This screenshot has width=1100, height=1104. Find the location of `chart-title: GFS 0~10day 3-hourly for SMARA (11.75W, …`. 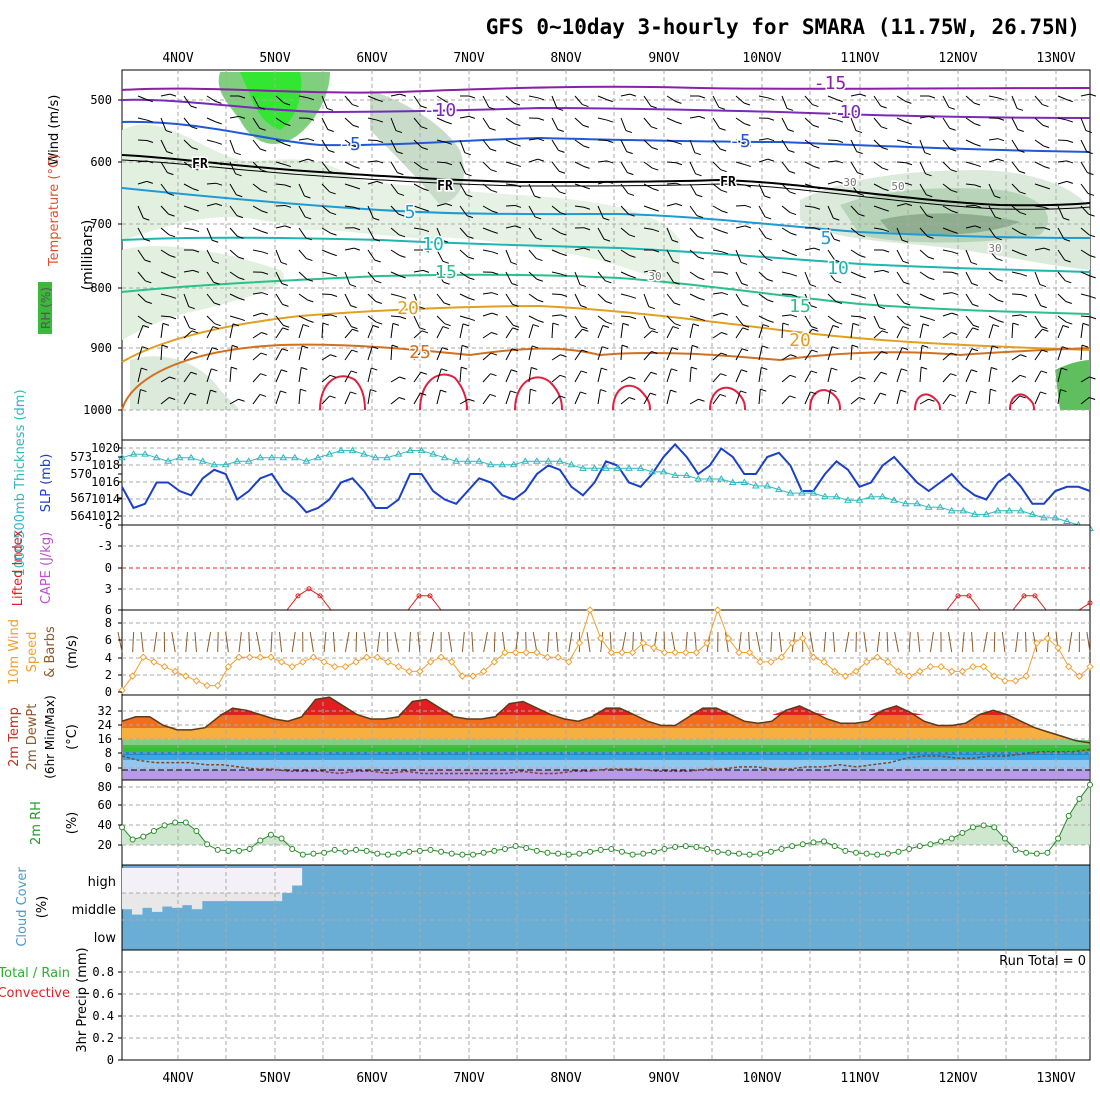

chart-title: GFS 0~10day 3-hourly for SMARA (11.75W, … is located at coordinates (783, 27).